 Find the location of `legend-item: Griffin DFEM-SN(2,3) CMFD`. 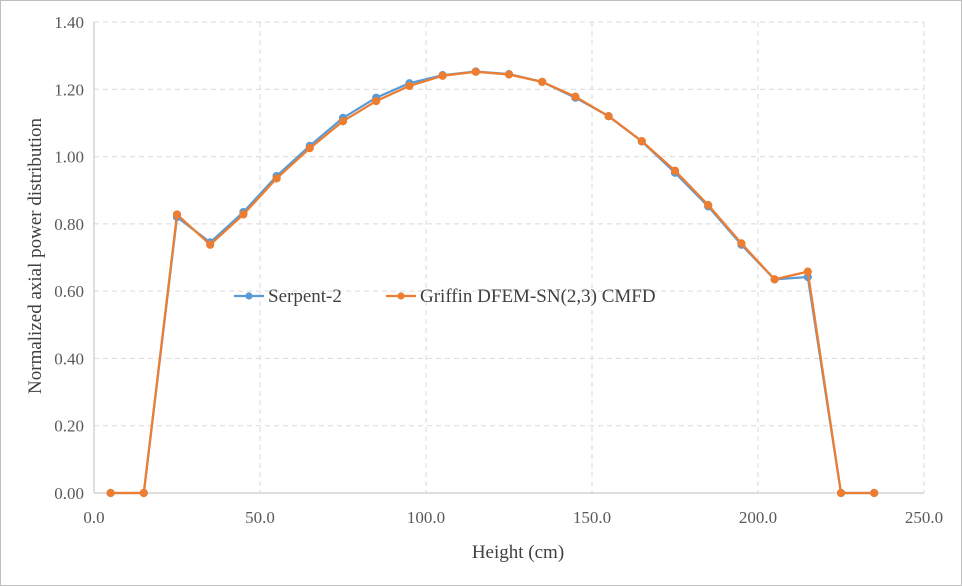

legend-item: Griffin DFEM-SN(2,3) CMFD is located at coordinates (521, 296).